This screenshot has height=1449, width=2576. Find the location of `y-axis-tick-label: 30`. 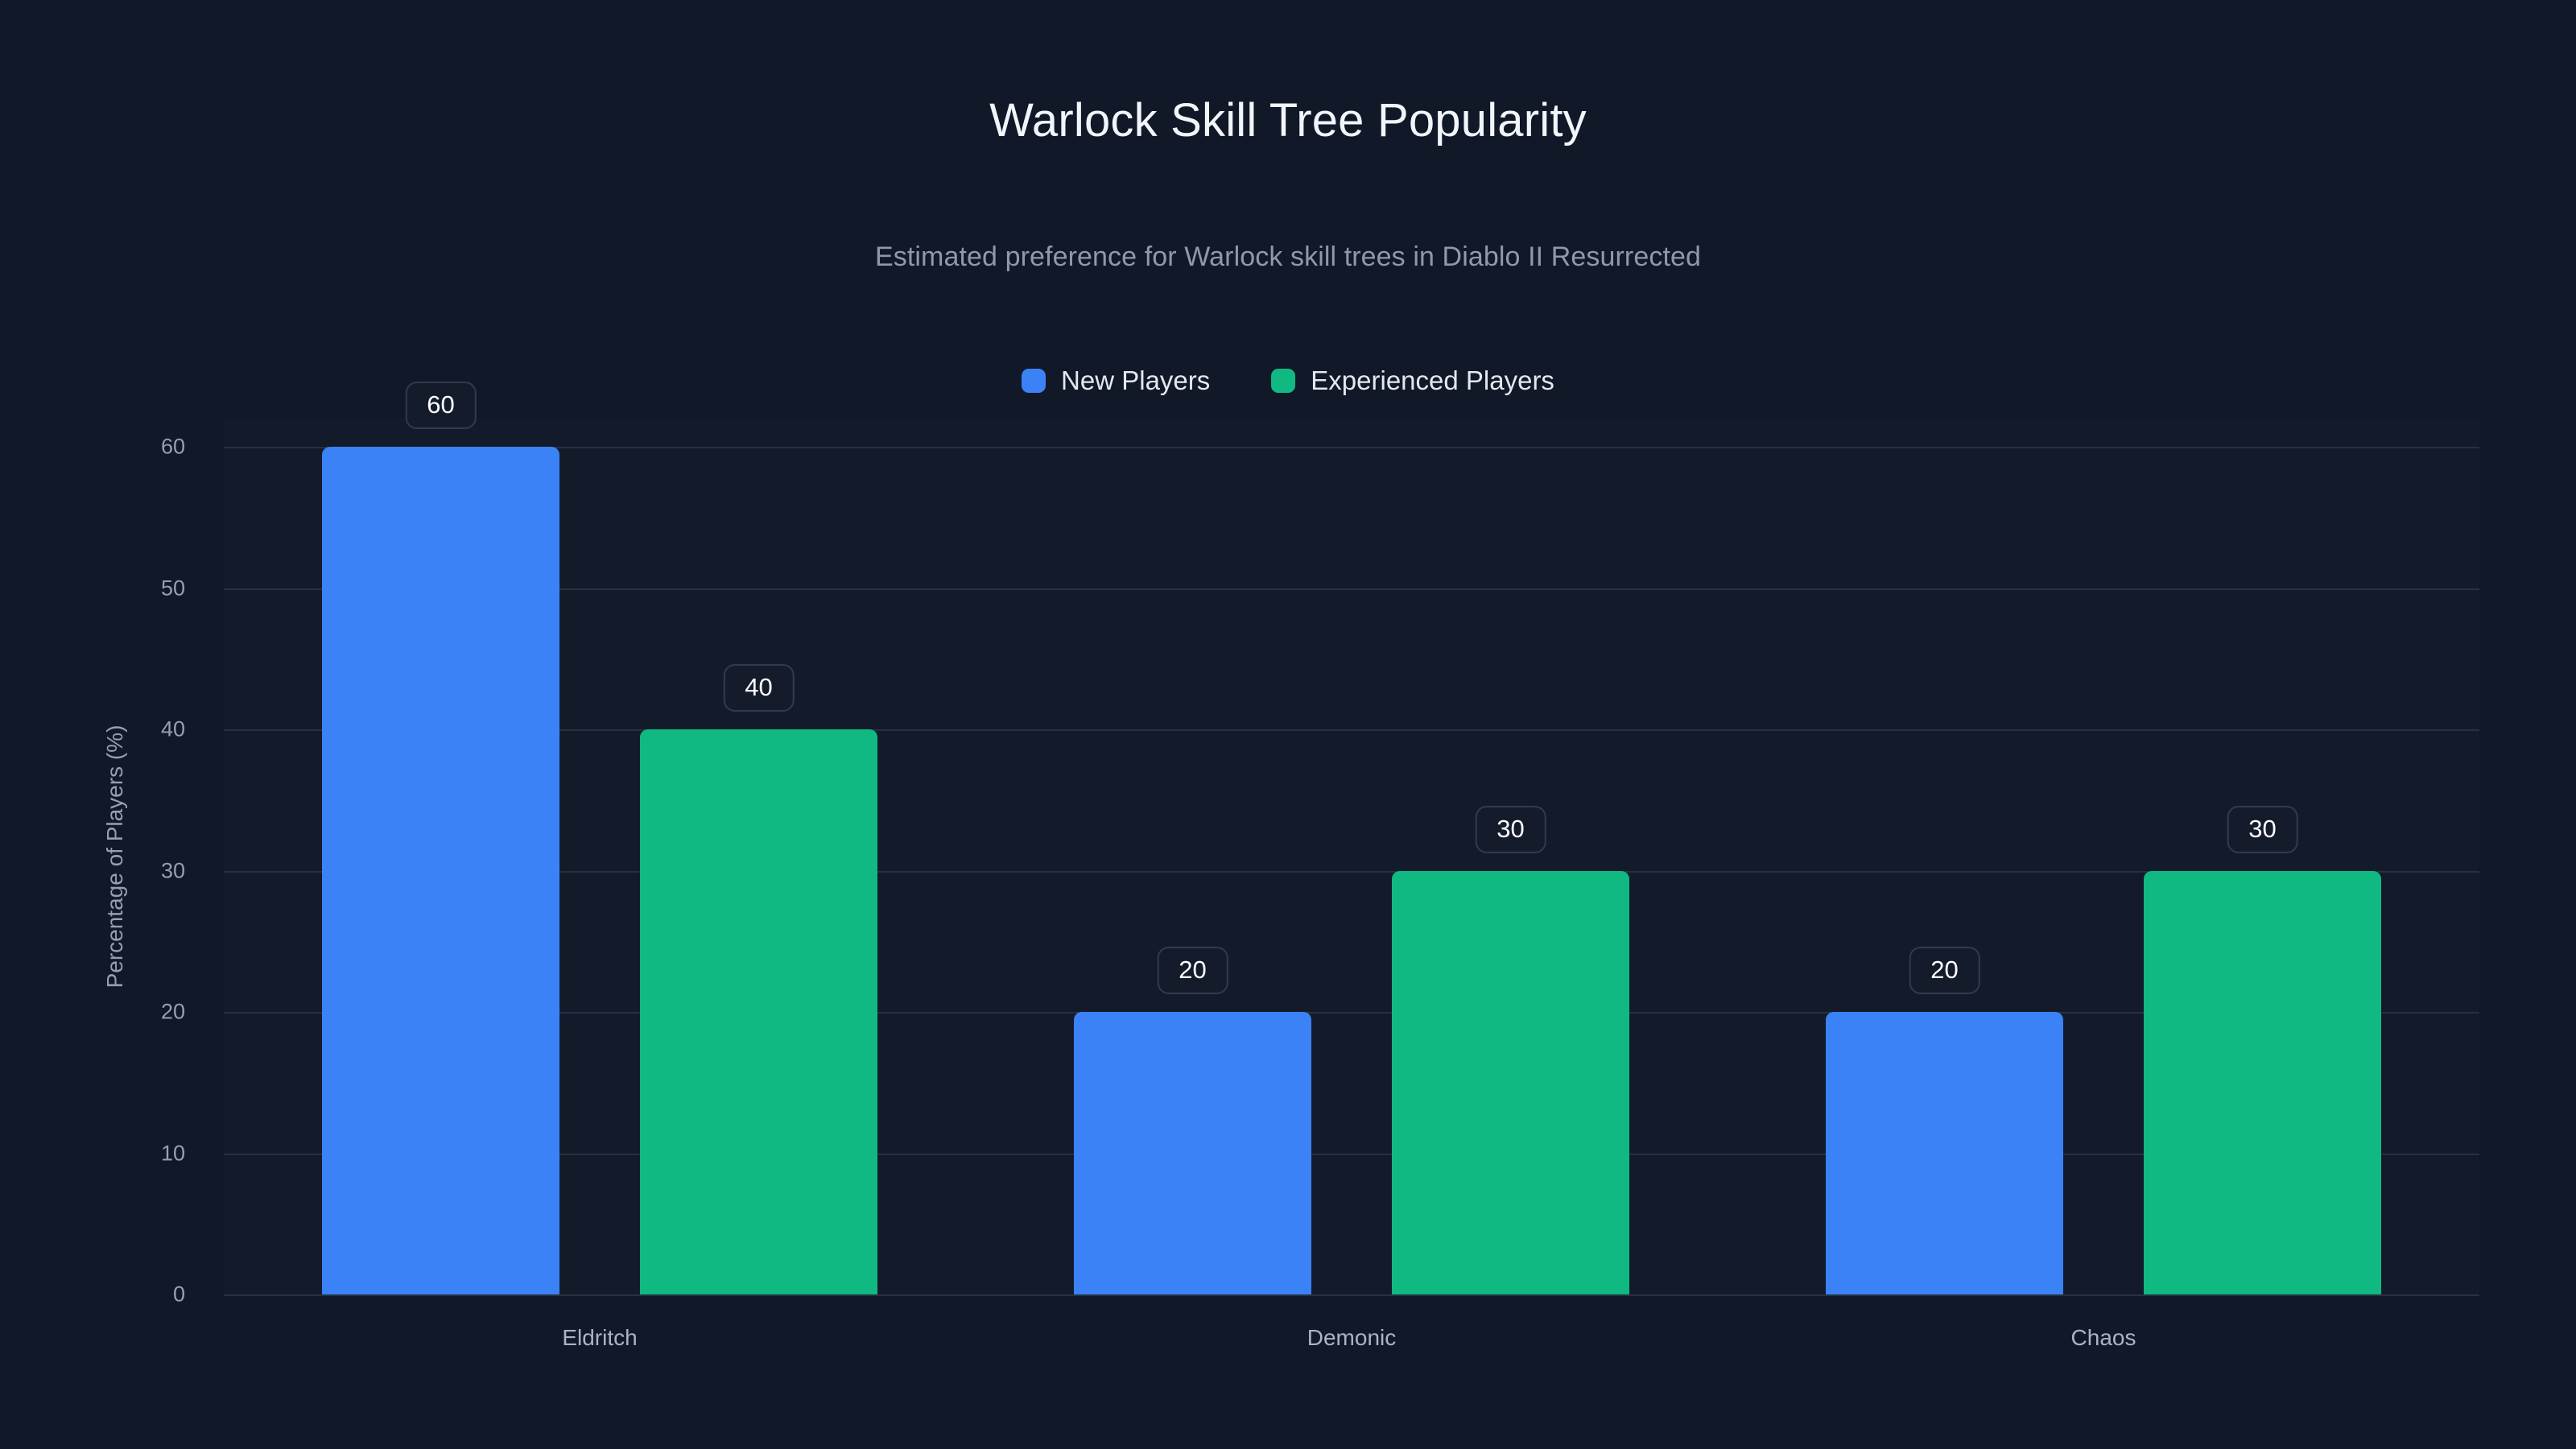

y-axis-tick-label: 30 is located at coordinates (172, 870).